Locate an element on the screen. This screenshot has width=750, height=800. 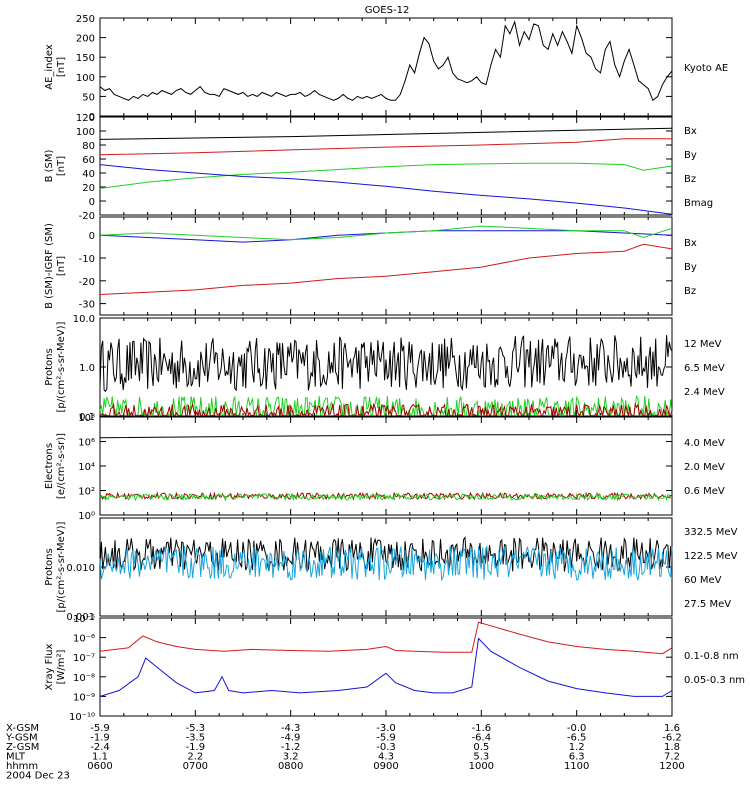
ephemeris-value: 1.6 is located at coordinates (672, 728).